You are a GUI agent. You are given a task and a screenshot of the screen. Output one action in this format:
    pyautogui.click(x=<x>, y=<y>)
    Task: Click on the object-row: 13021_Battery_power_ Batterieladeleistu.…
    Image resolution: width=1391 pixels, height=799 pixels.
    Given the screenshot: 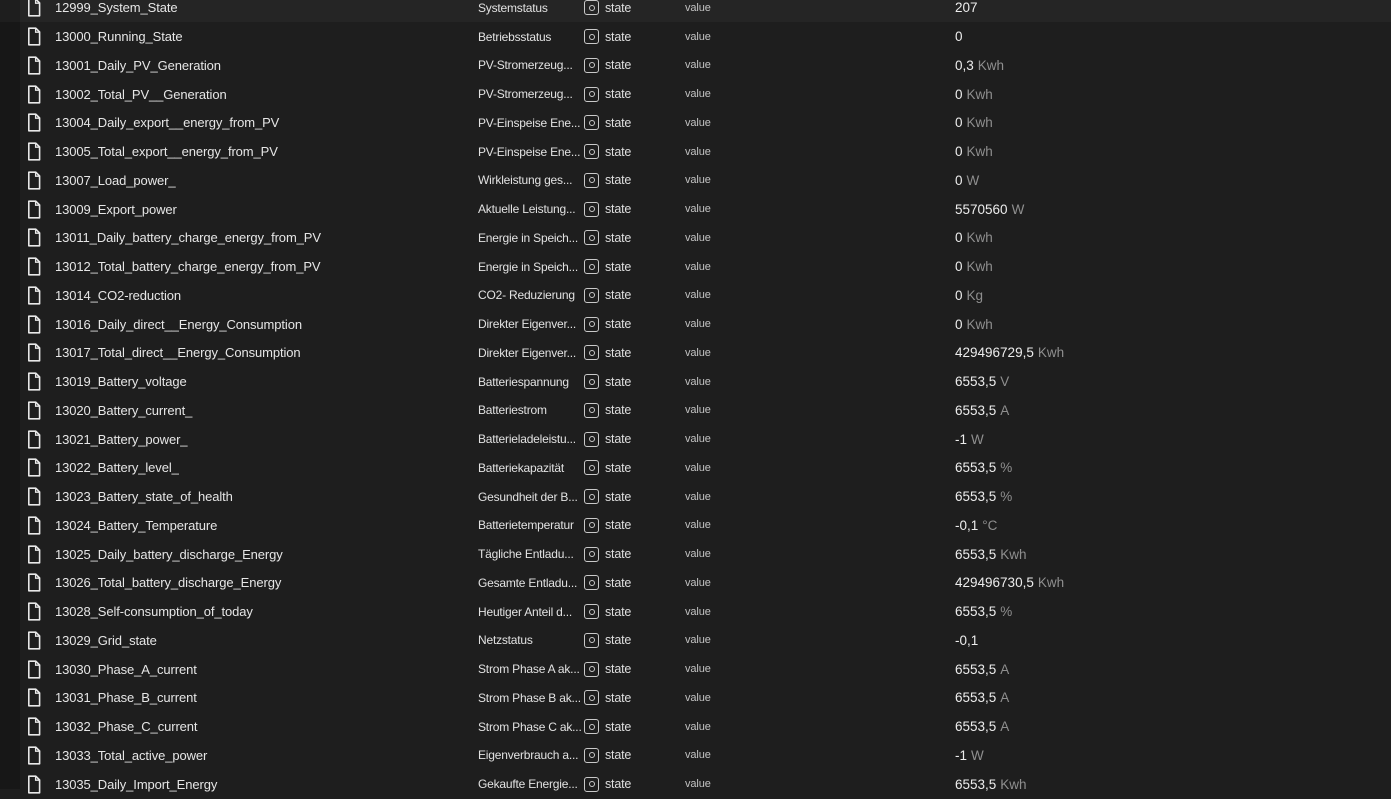 What is the action you would take?
    pyautogui.click(x=695, y=439)
    